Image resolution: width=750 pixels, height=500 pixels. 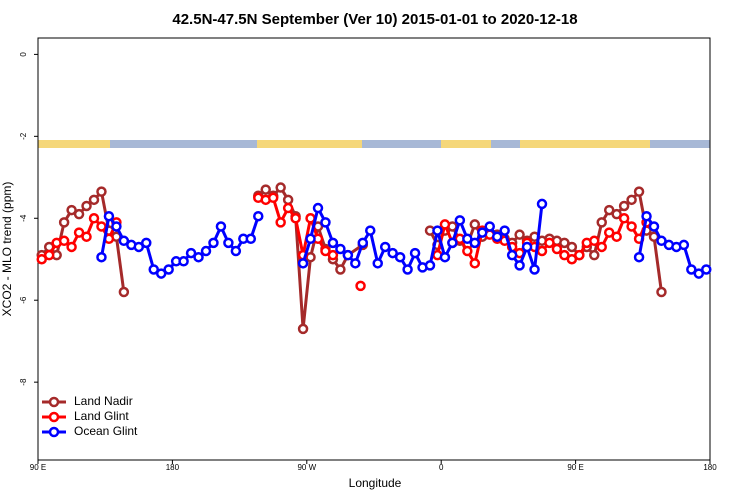 I want to click on y-tick-label: -4, so click(x=23, y=218).